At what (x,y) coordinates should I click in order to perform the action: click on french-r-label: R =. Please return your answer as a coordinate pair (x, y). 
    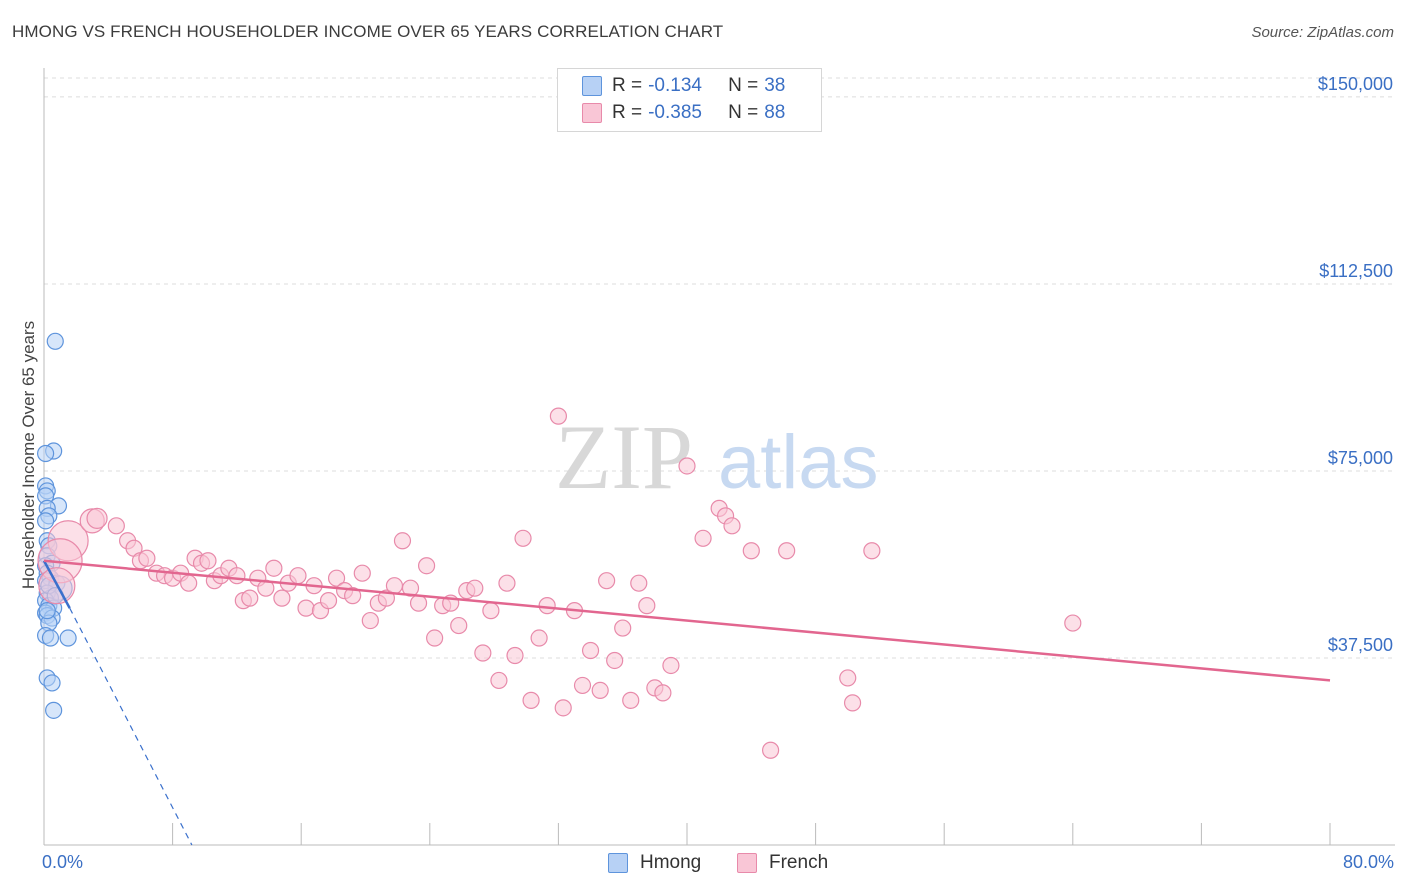
    Looking at the image, I should click on (627, 112).